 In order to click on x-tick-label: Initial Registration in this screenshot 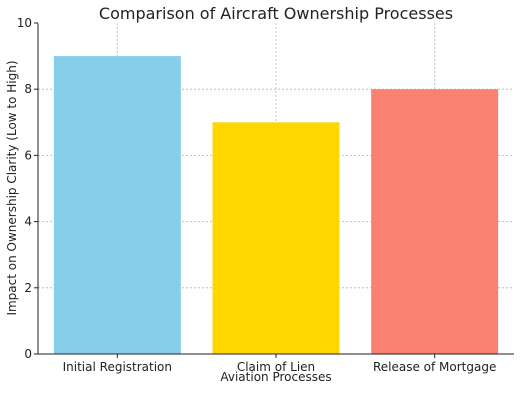, I will do `click(117, 367)`.